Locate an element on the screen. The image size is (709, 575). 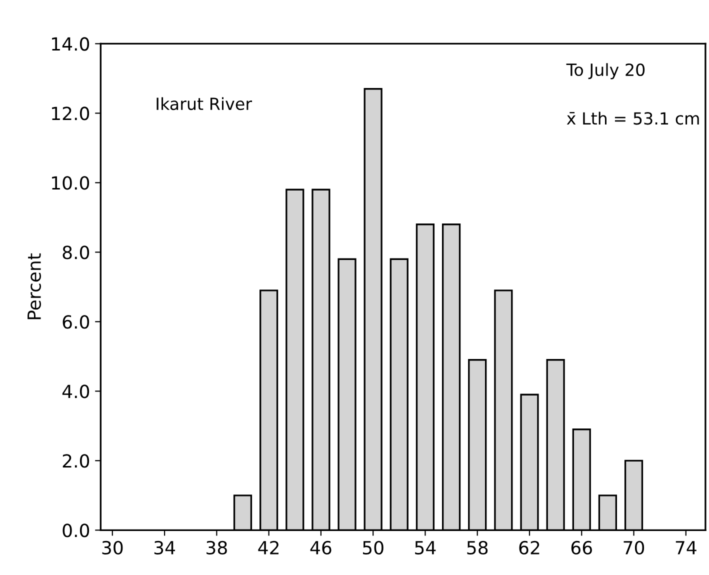
y-tick-label: 6.0 is located at coordinates (76, 322).